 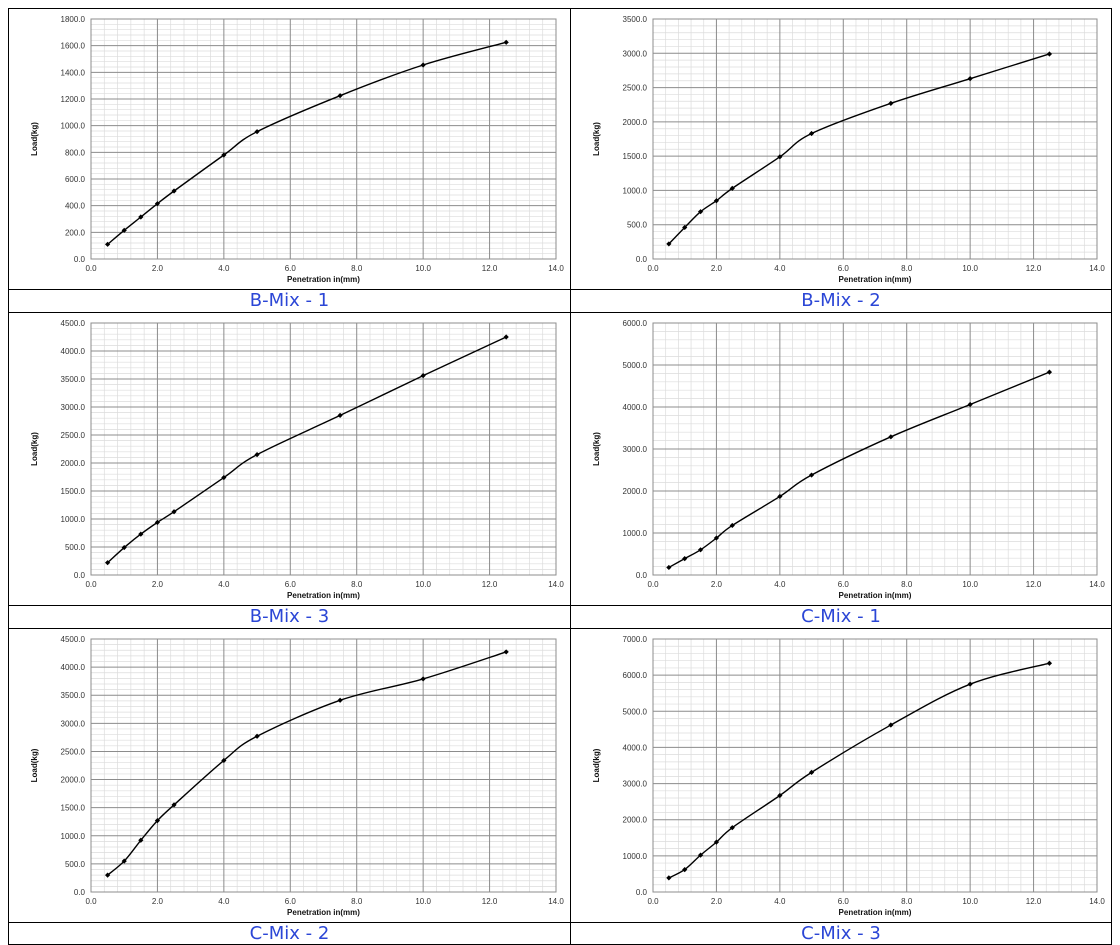 What do you see at coordinates (841, 617) in the screenshot?
I see `caption-c-mix-1: C-Mix - 1` at bounding box center [841, 617].